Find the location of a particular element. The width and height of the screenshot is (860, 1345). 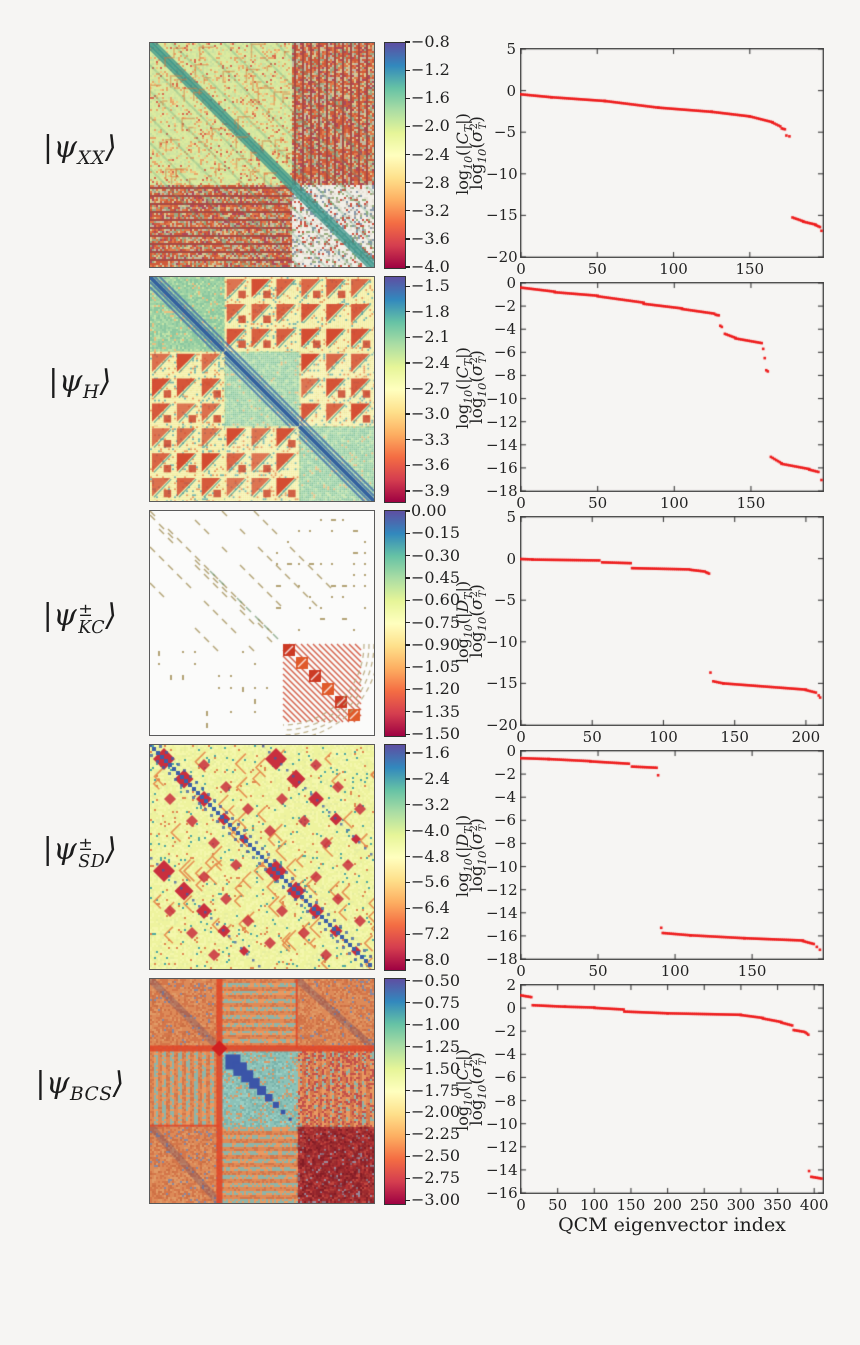

state-label-psi_BCS: |ψBCS⟩ is located at coordinates (80, 1085).